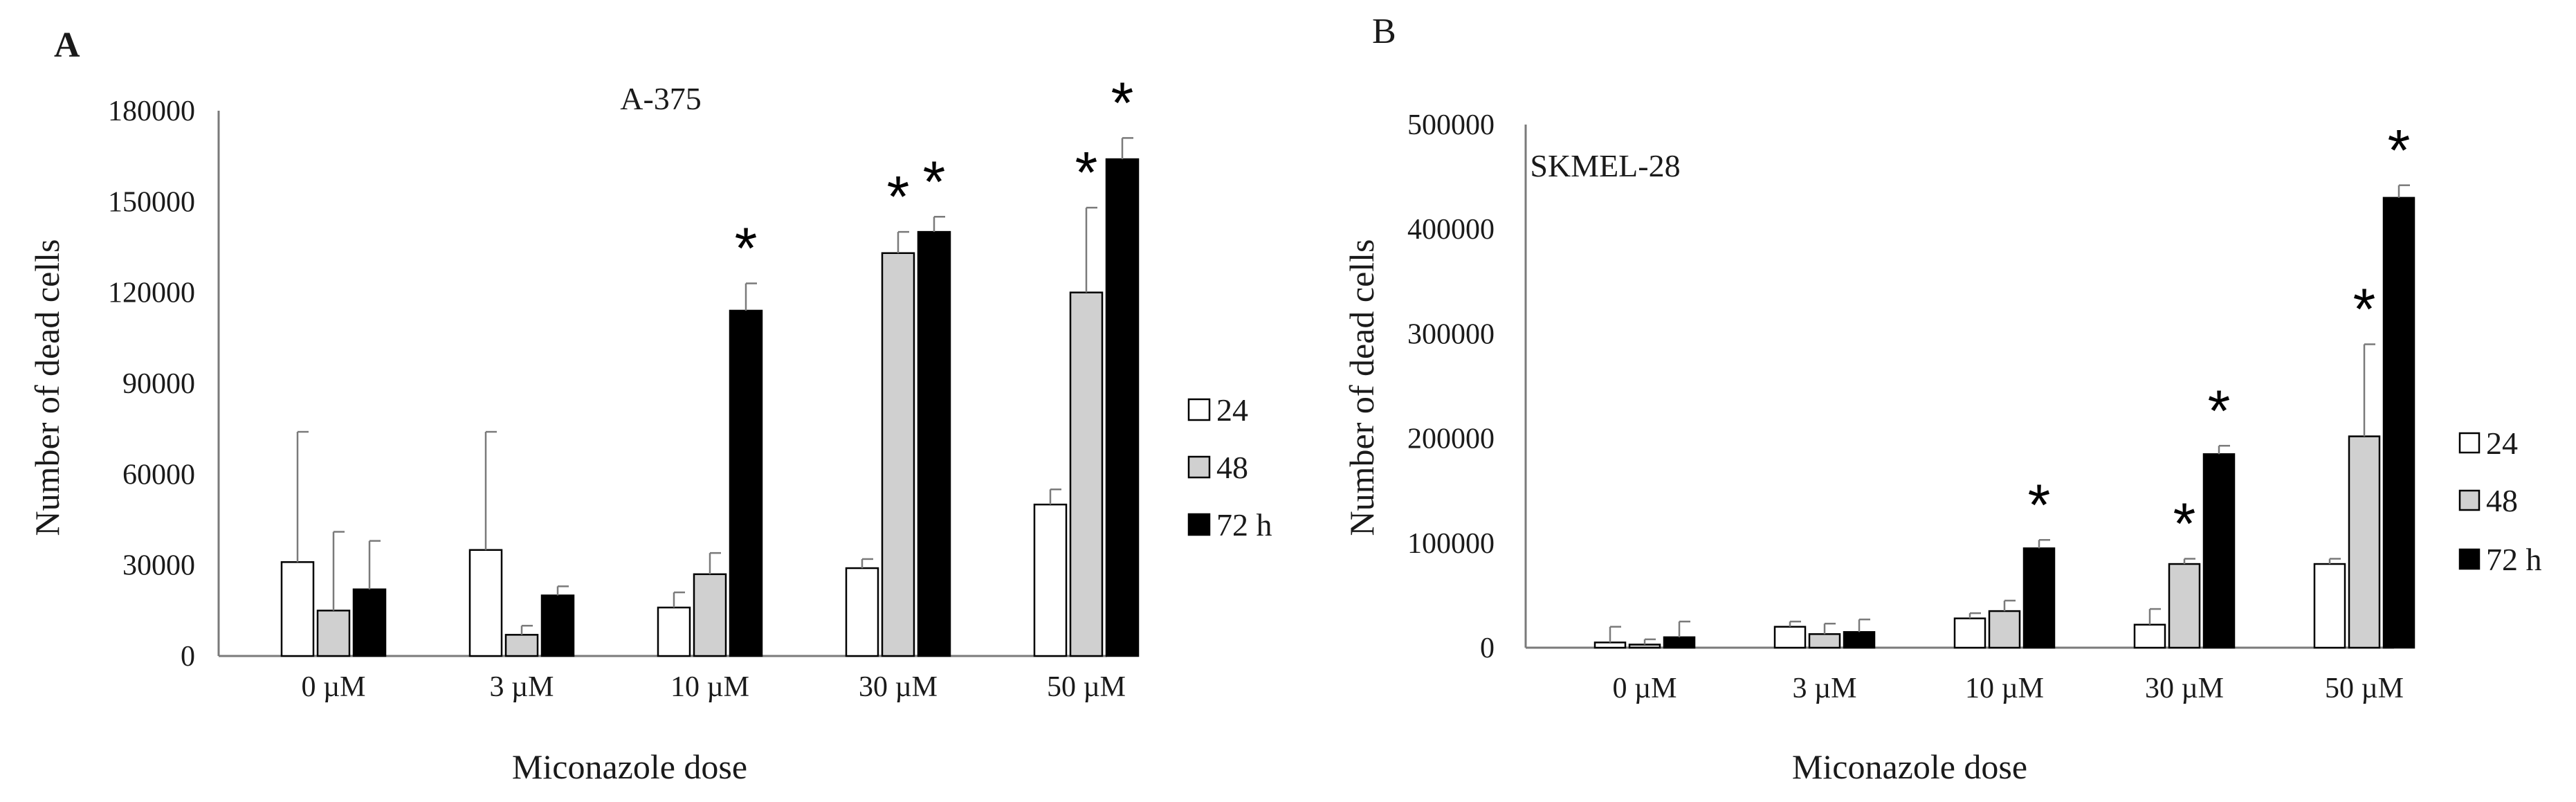  What do you see at coordinates (1605, 165) in the screenshot?
I see `chart-title: SKMEL-28` at bounding box center [1605, 165].